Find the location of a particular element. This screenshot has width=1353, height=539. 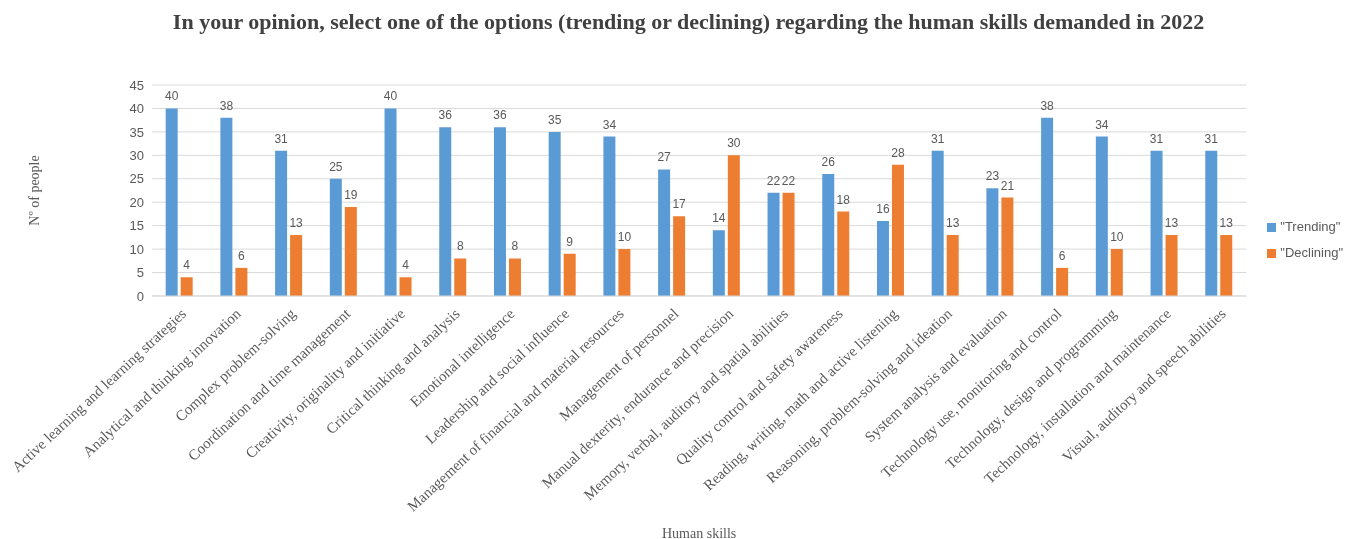

y-tick-label: 5 is located at coordinates (140, 273).